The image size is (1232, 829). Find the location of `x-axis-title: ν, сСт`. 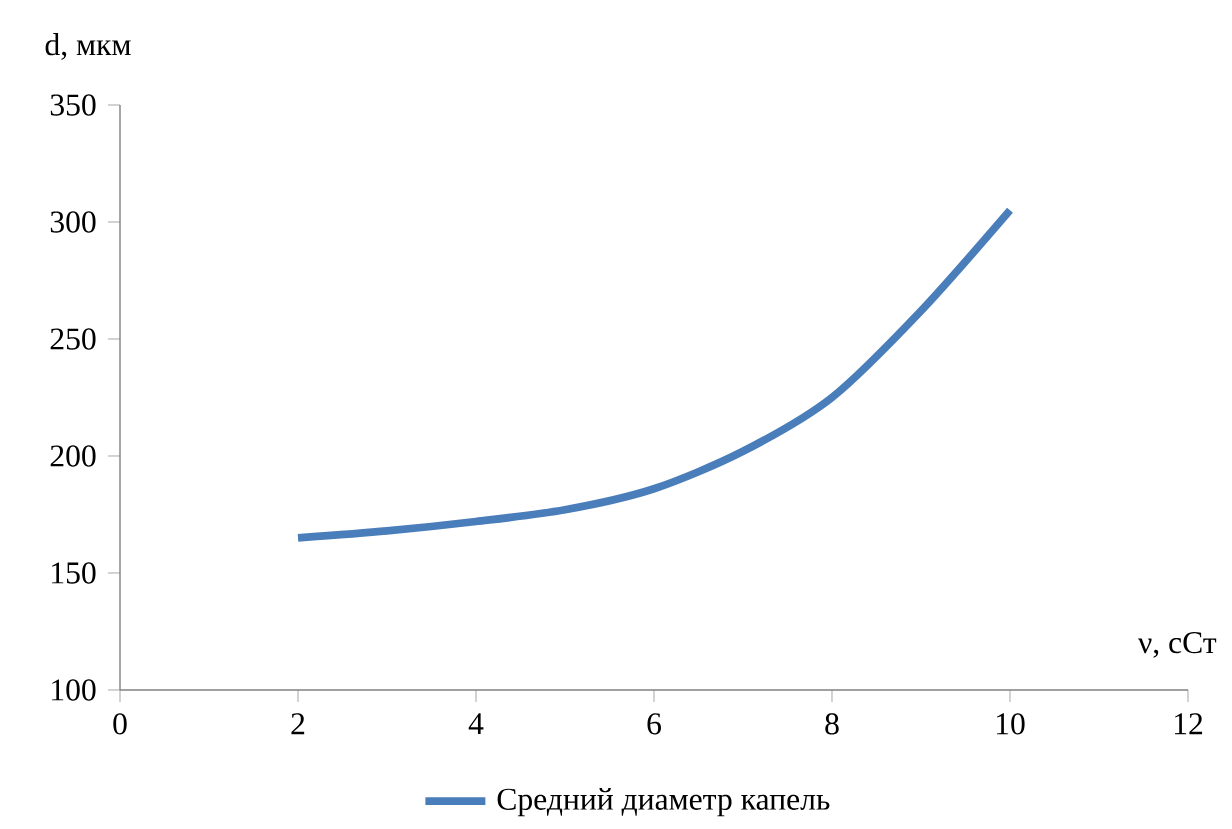

x-axis-title: ν, сСт is located at coordinates (1177, 645).